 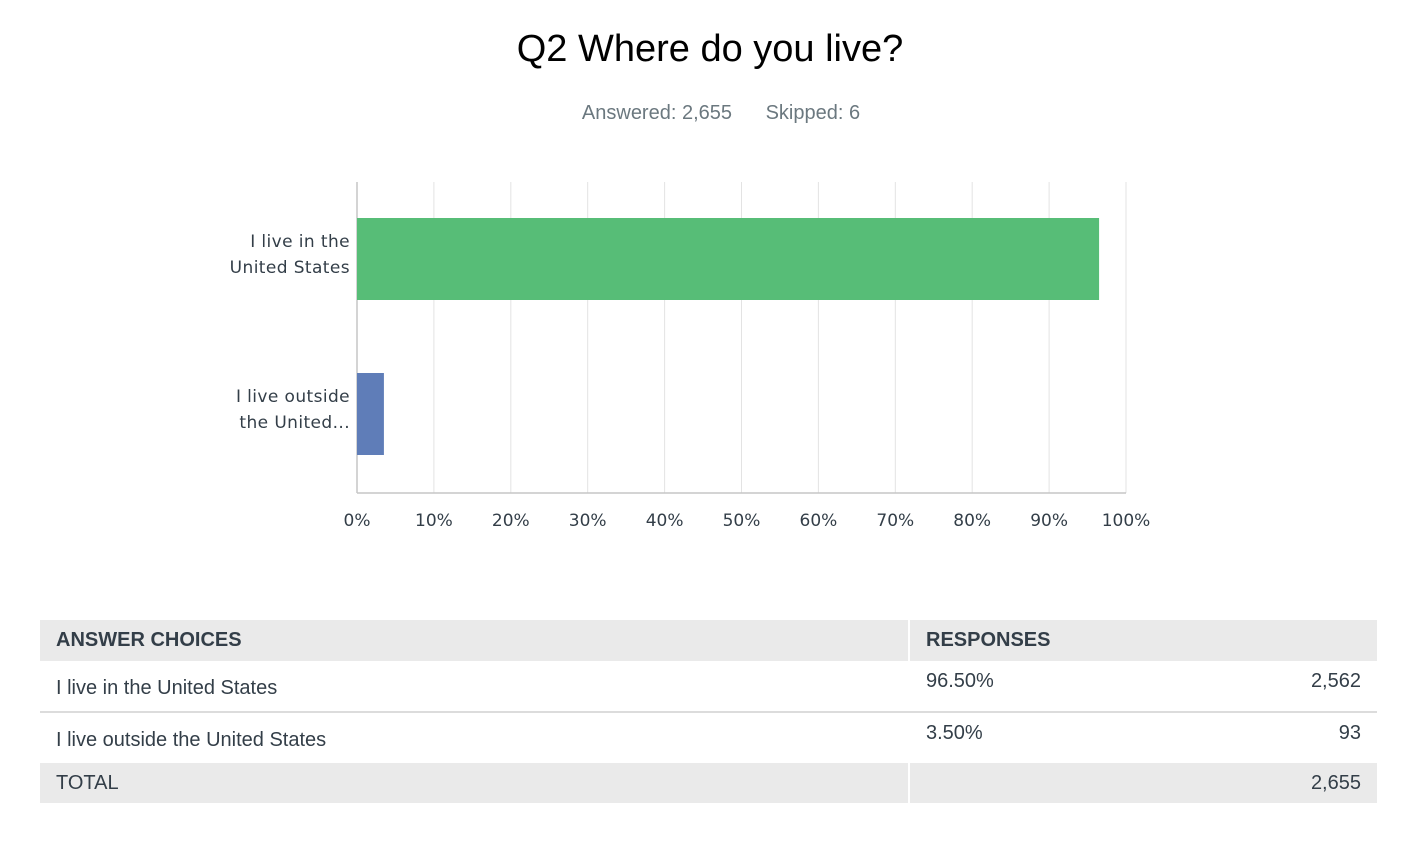 What do you see at coordinates (475, 737) in the screenshot?
I see `answer-choice-cell: I live outside the United States` at bounding box center [475, 737].